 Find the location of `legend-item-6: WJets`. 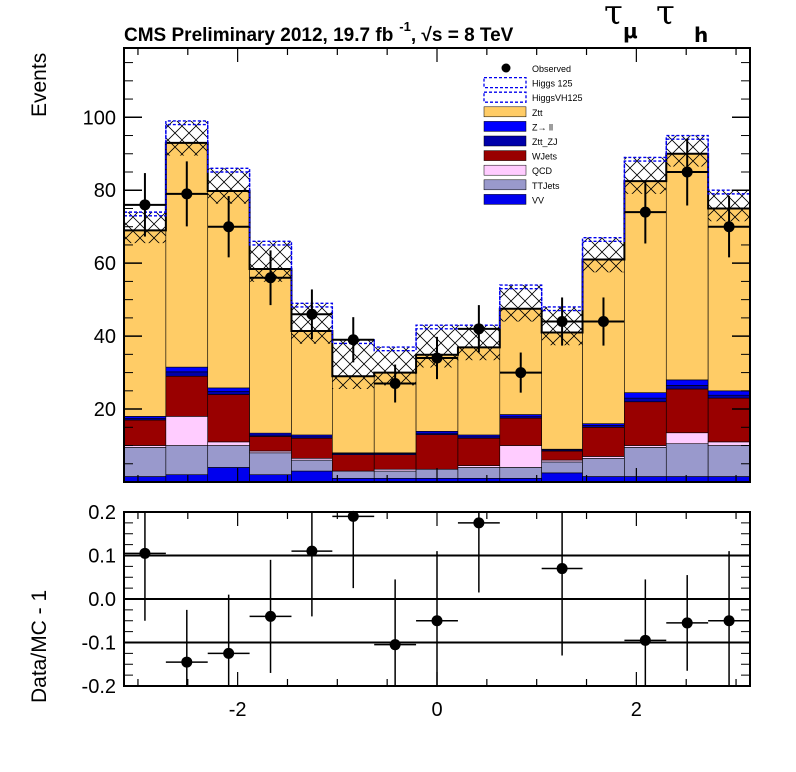

legend-item-6: WJets is located at coordinates (520, 156).